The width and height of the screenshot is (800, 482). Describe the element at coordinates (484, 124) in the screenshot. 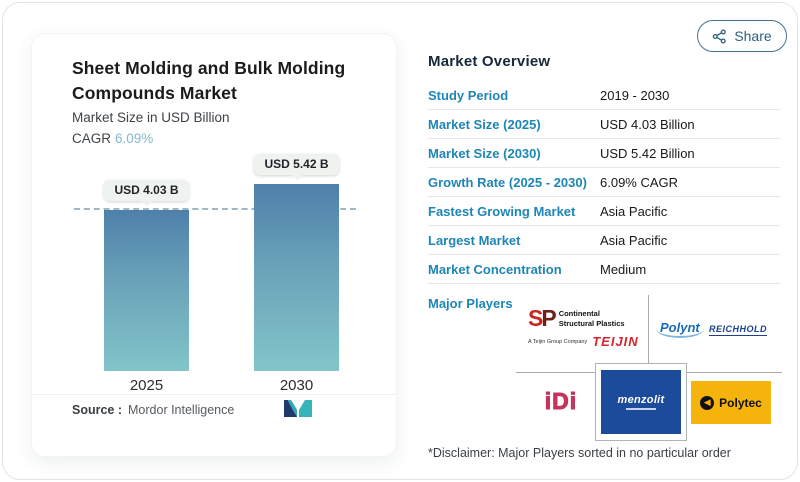

I see `row-label: Market Size (2025)` at that location.